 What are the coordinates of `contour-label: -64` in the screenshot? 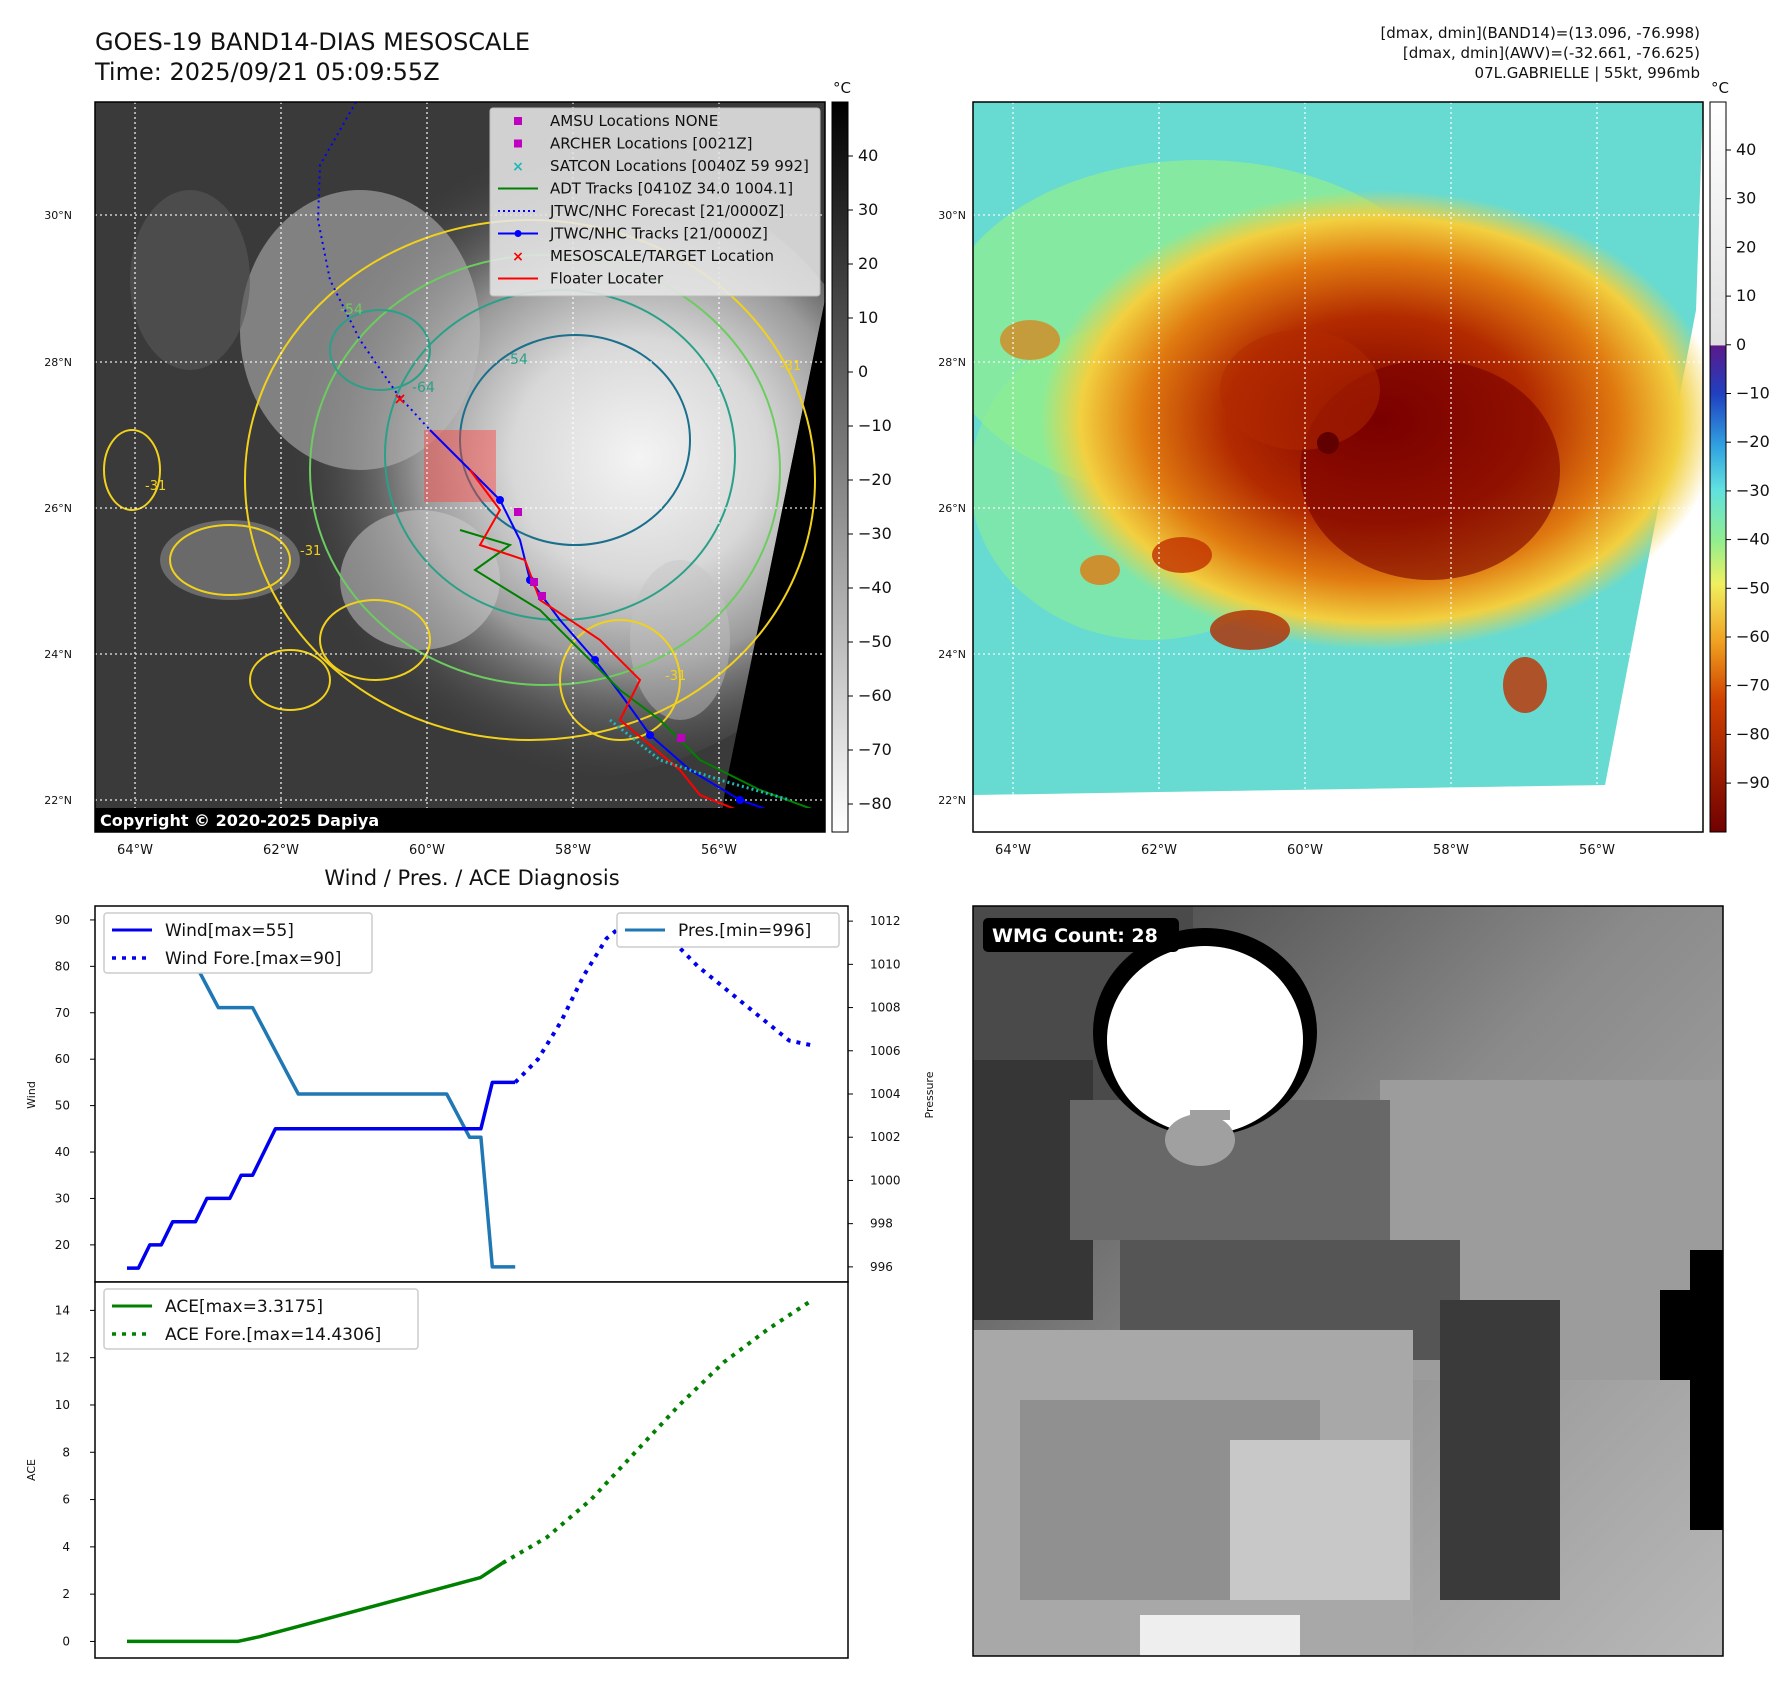 It's located at (423, 388).